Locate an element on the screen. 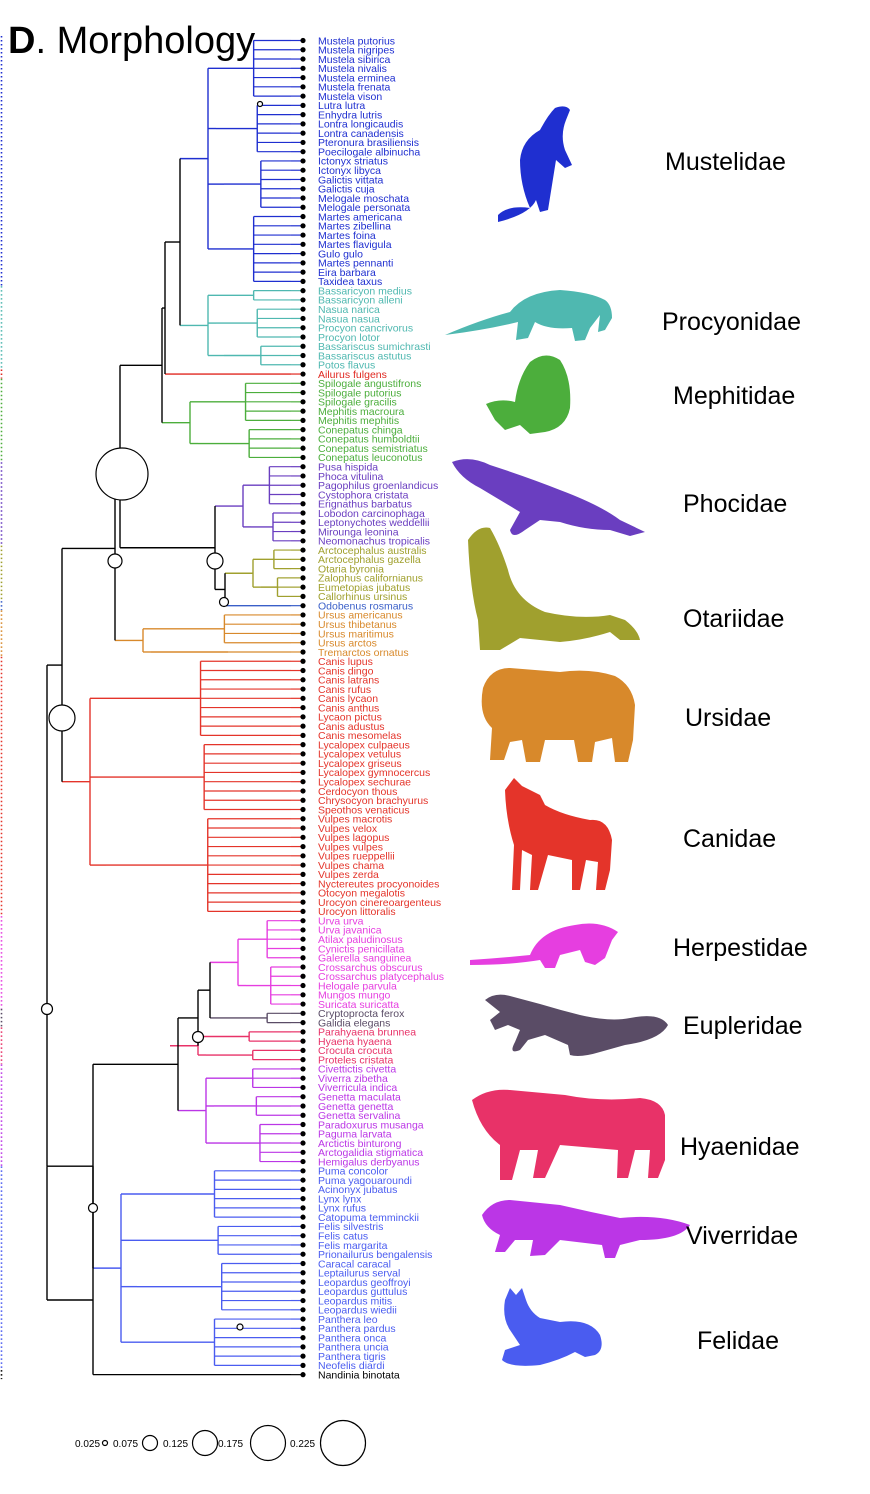 This screenshot has width=870, height=1494. tip-label: Phoca vitulina is located at coordinates (351, 477).